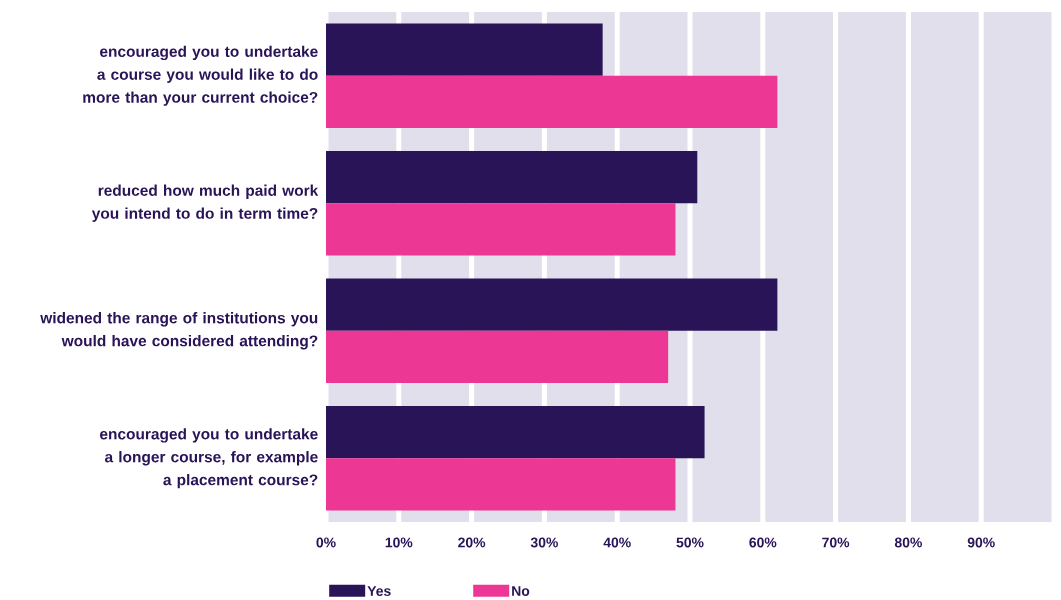  I want to click on x-tick-label: 30%, so click(544, 542).